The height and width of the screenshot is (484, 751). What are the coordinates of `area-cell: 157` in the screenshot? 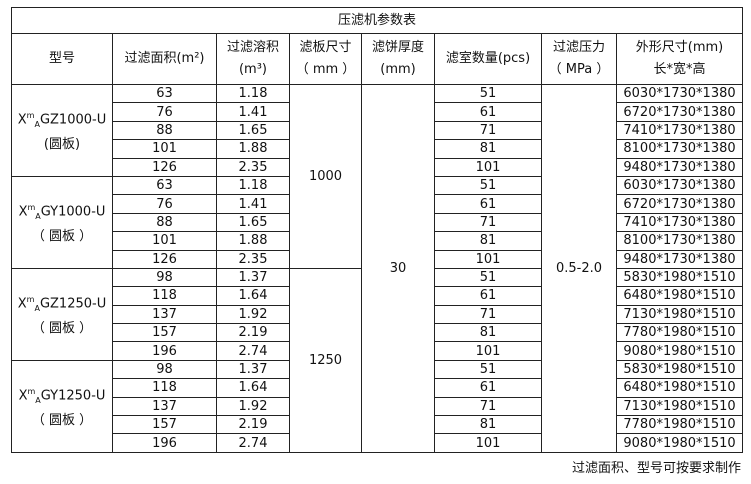 It's located at (164, 333).